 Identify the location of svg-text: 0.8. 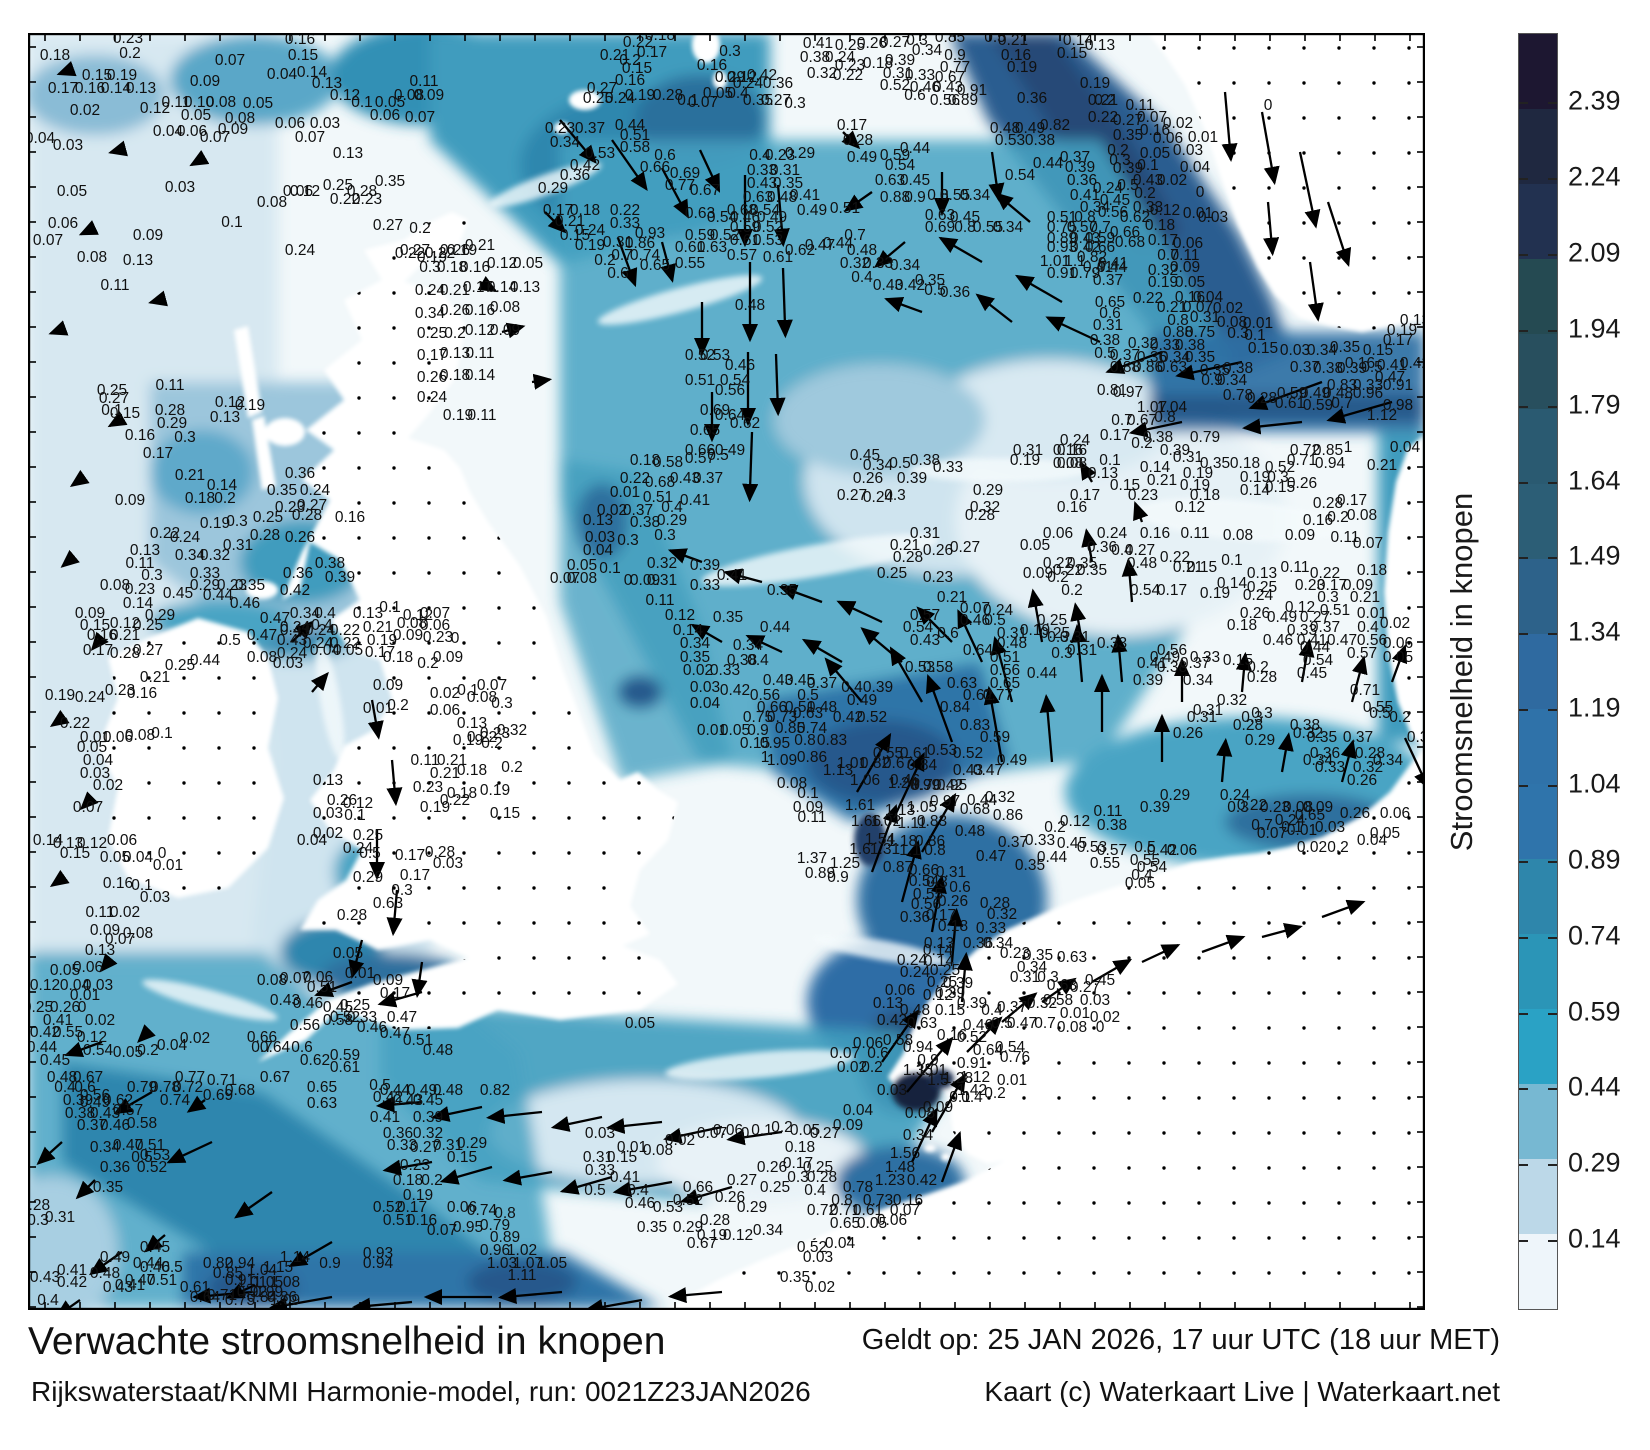
(805, 740).